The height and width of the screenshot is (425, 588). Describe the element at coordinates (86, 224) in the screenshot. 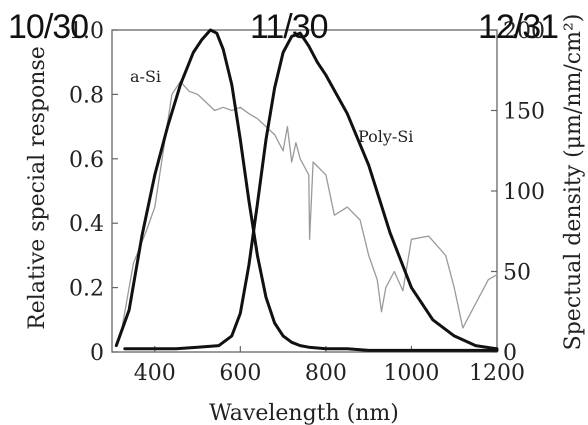

I see `y-tick-label: 0.4` at that location.